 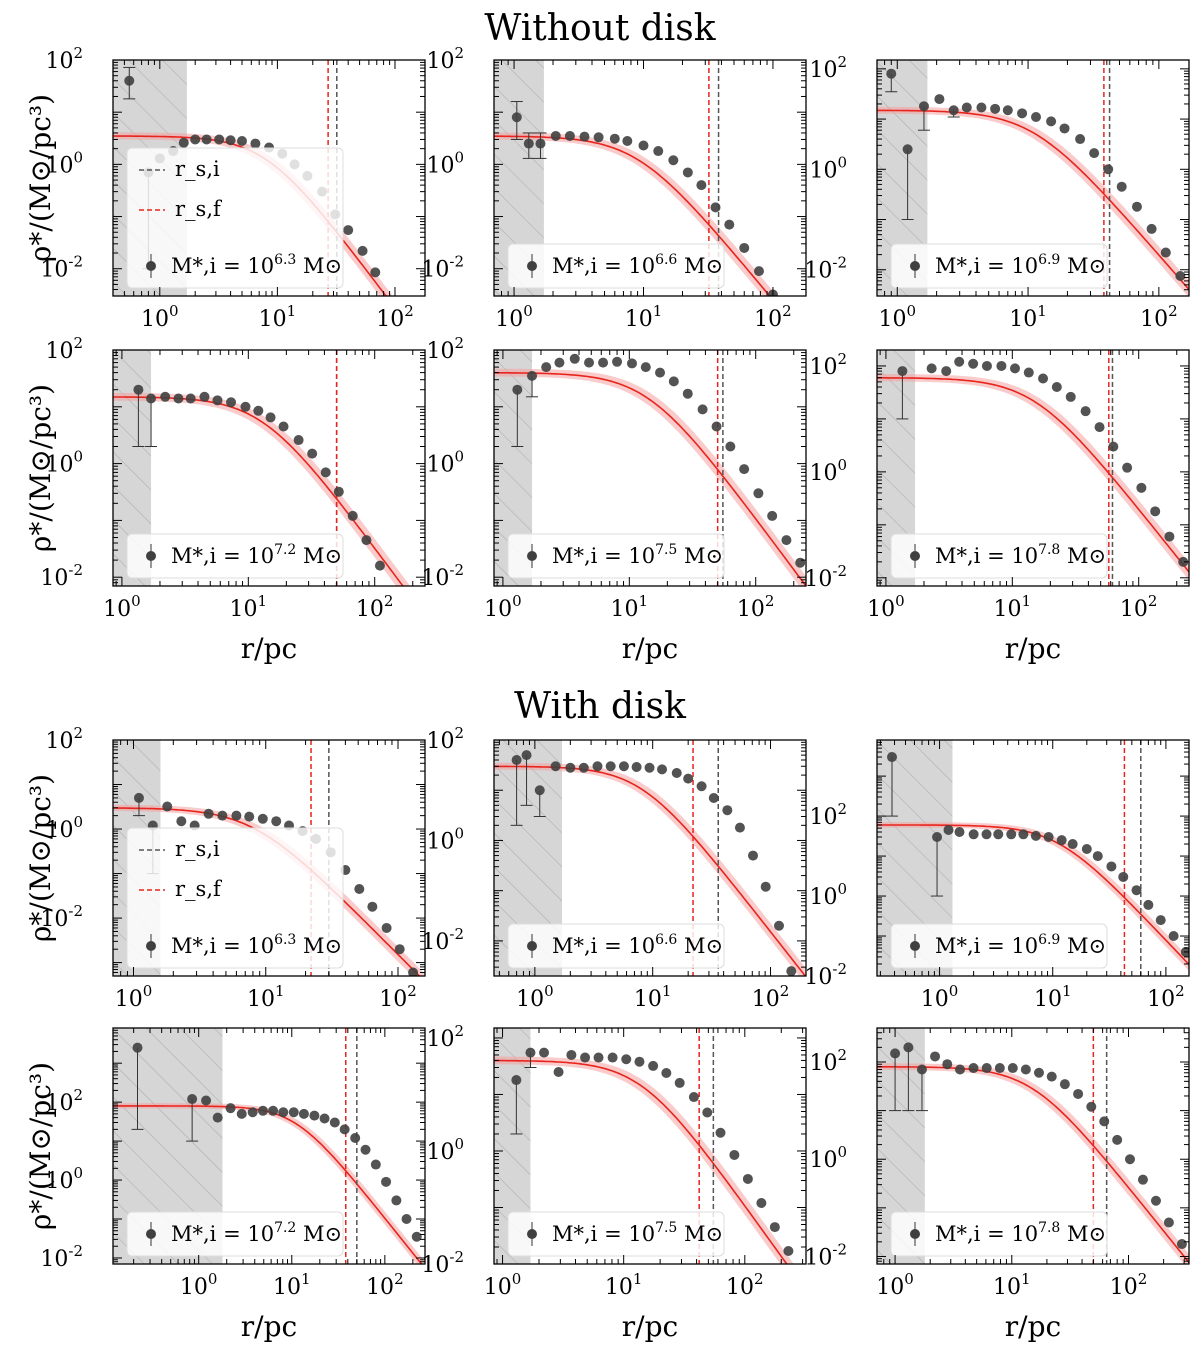 I want to click on panel-12: M*,i = 107.8 M⊙ 100 10¹ 10² 10⁻² 10⁰ 10² r/pc, so click(x=997, y=1185).